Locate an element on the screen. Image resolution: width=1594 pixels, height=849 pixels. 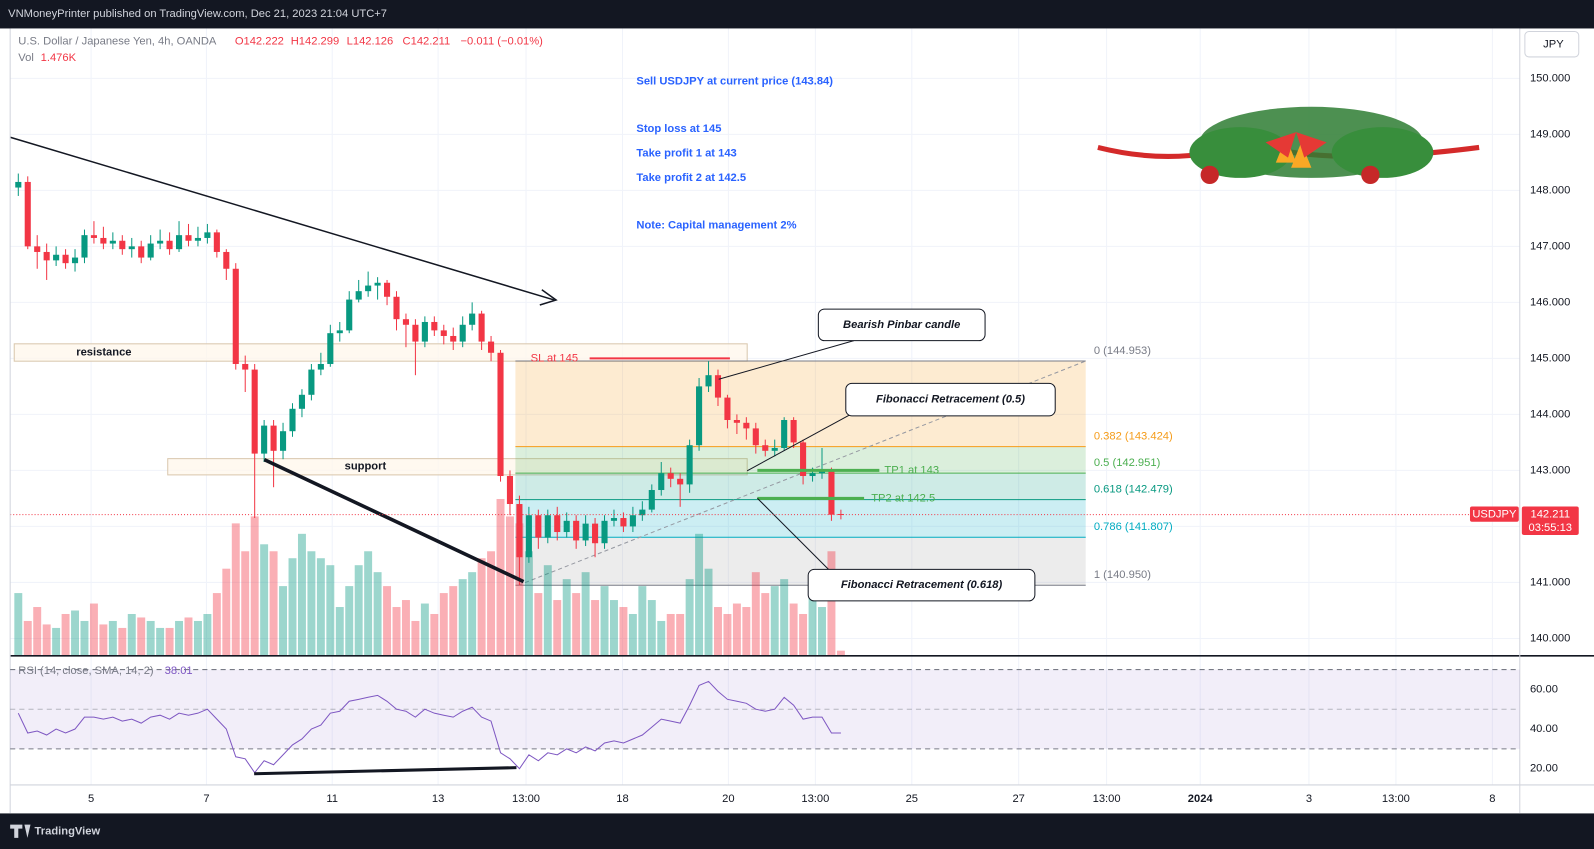
brand: TradingView is located at coordinates (68, 832).